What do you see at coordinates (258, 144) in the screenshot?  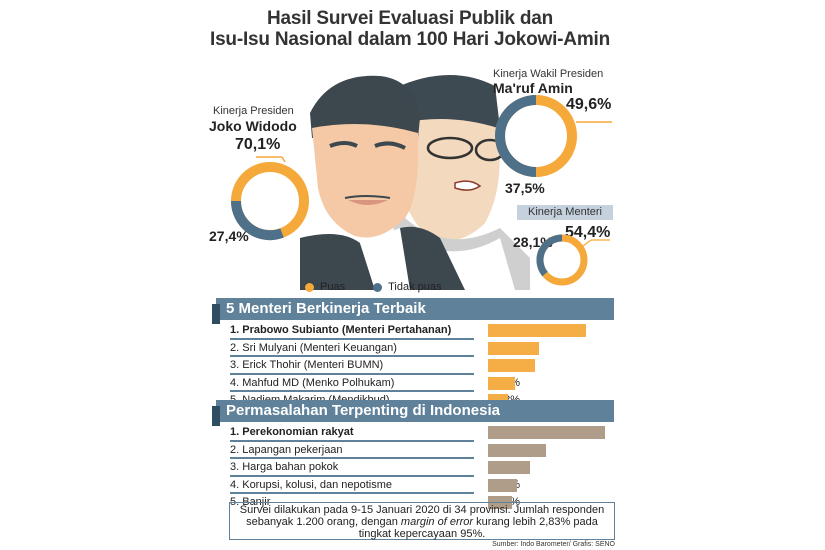 I see `presiden-puas-value: 70,1%` at bounding box center [258, 144].